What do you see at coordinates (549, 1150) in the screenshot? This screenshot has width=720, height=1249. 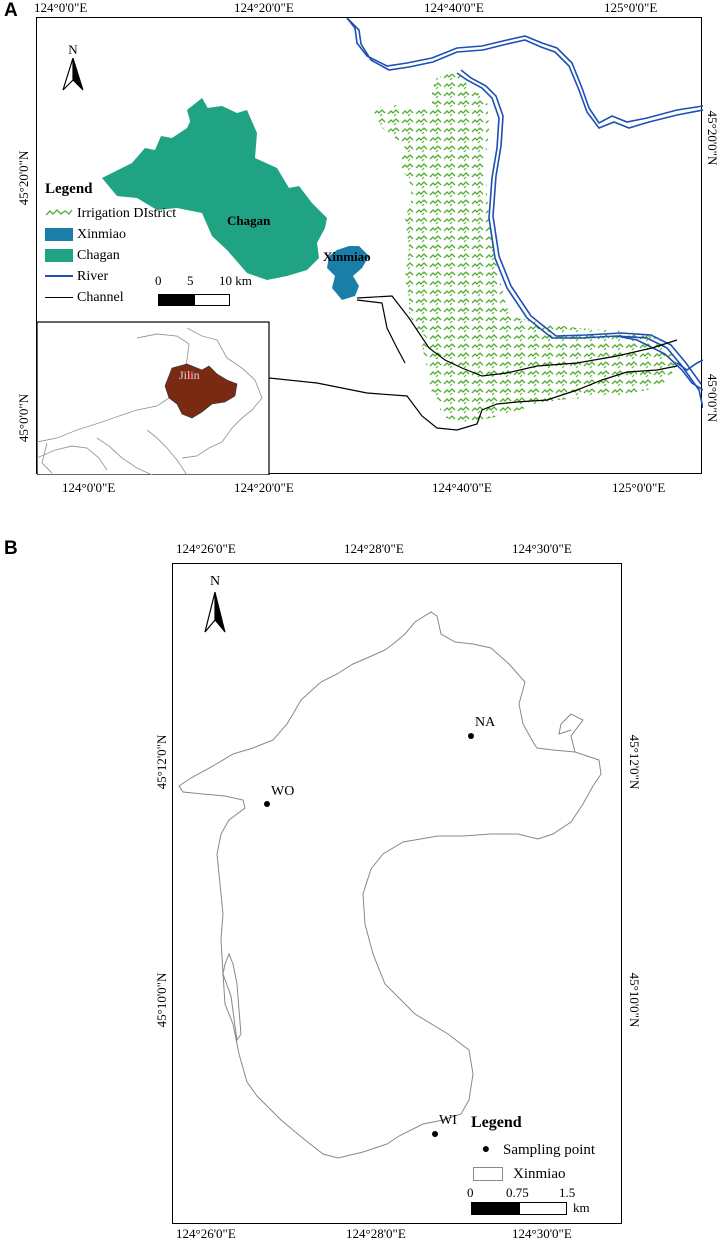 I see `legend-label: Sampling point` at bounding box center [549, 1150].